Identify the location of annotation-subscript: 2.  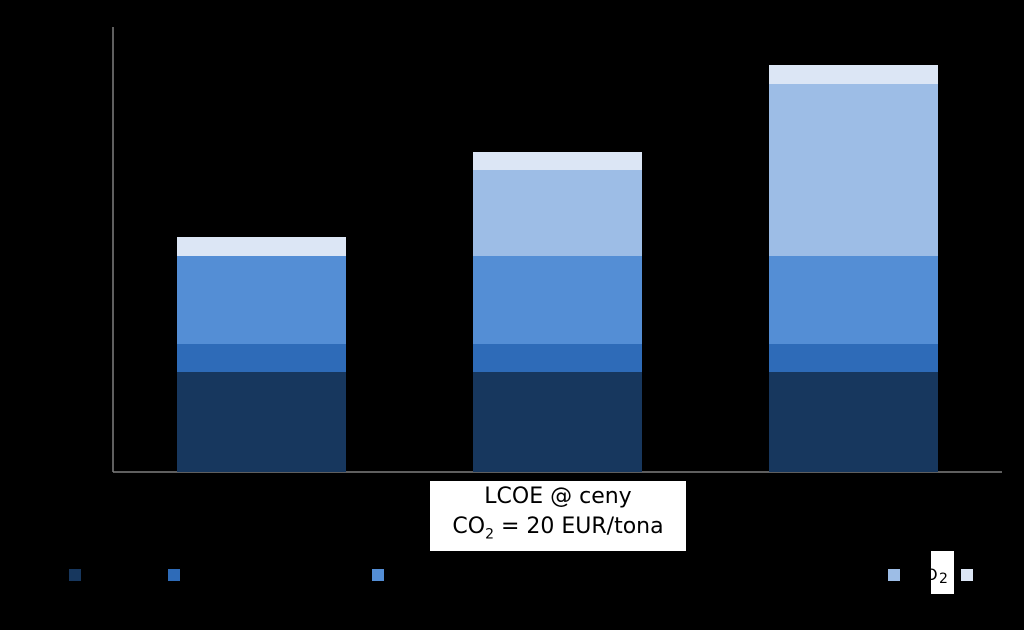
(489, 534).